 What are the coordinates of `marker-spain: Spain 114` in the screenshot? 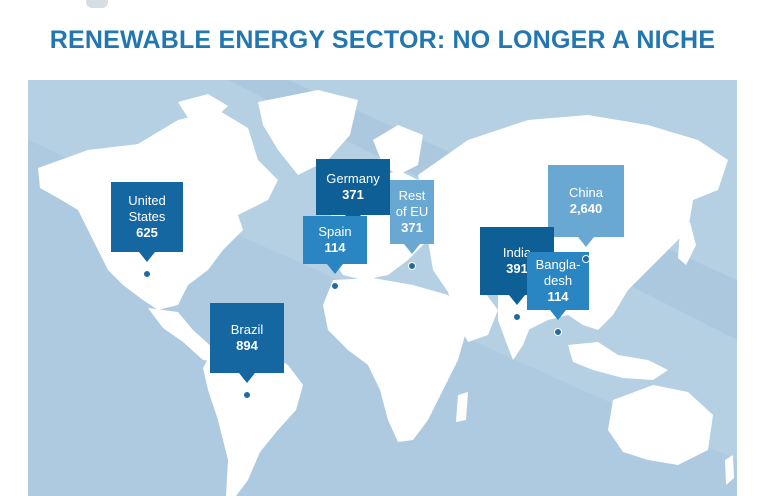 It's located at (335, 245).